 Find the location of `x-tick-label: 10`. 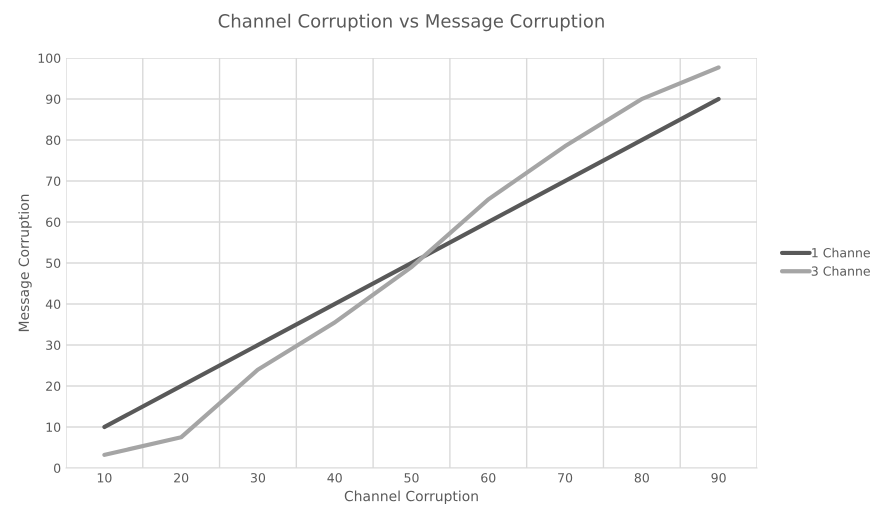

x-tick-label: 10 is located at coordinates (105, 478).